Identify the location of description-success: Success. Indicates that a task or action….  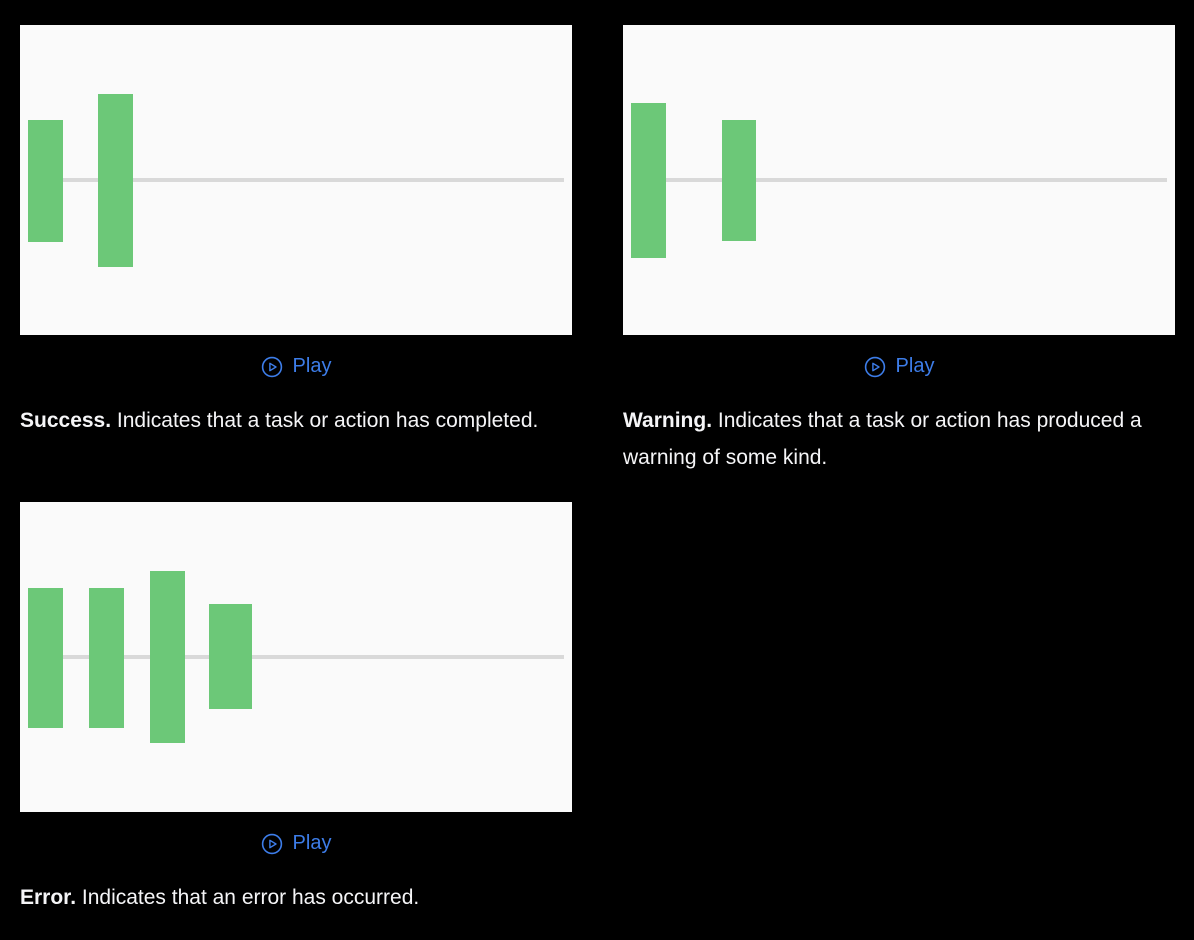
(296, 420).